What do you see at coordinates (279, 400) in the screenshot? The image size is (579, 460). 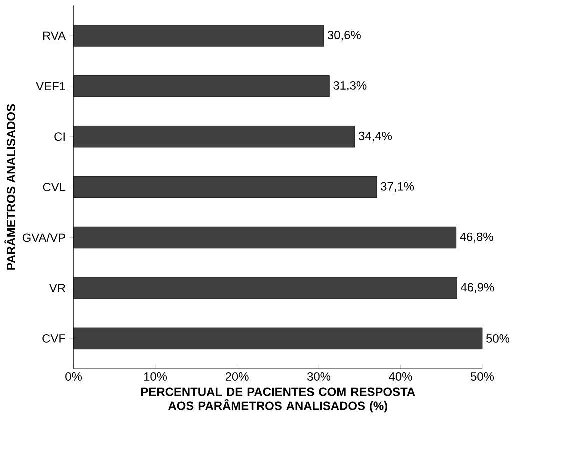 I see `x-axis-title: PERCENTUAL DE PACIENTES COM RESPOSTA AOS PARÂMETROS ANALISADOS (%)` at bounding box center [279, 400].